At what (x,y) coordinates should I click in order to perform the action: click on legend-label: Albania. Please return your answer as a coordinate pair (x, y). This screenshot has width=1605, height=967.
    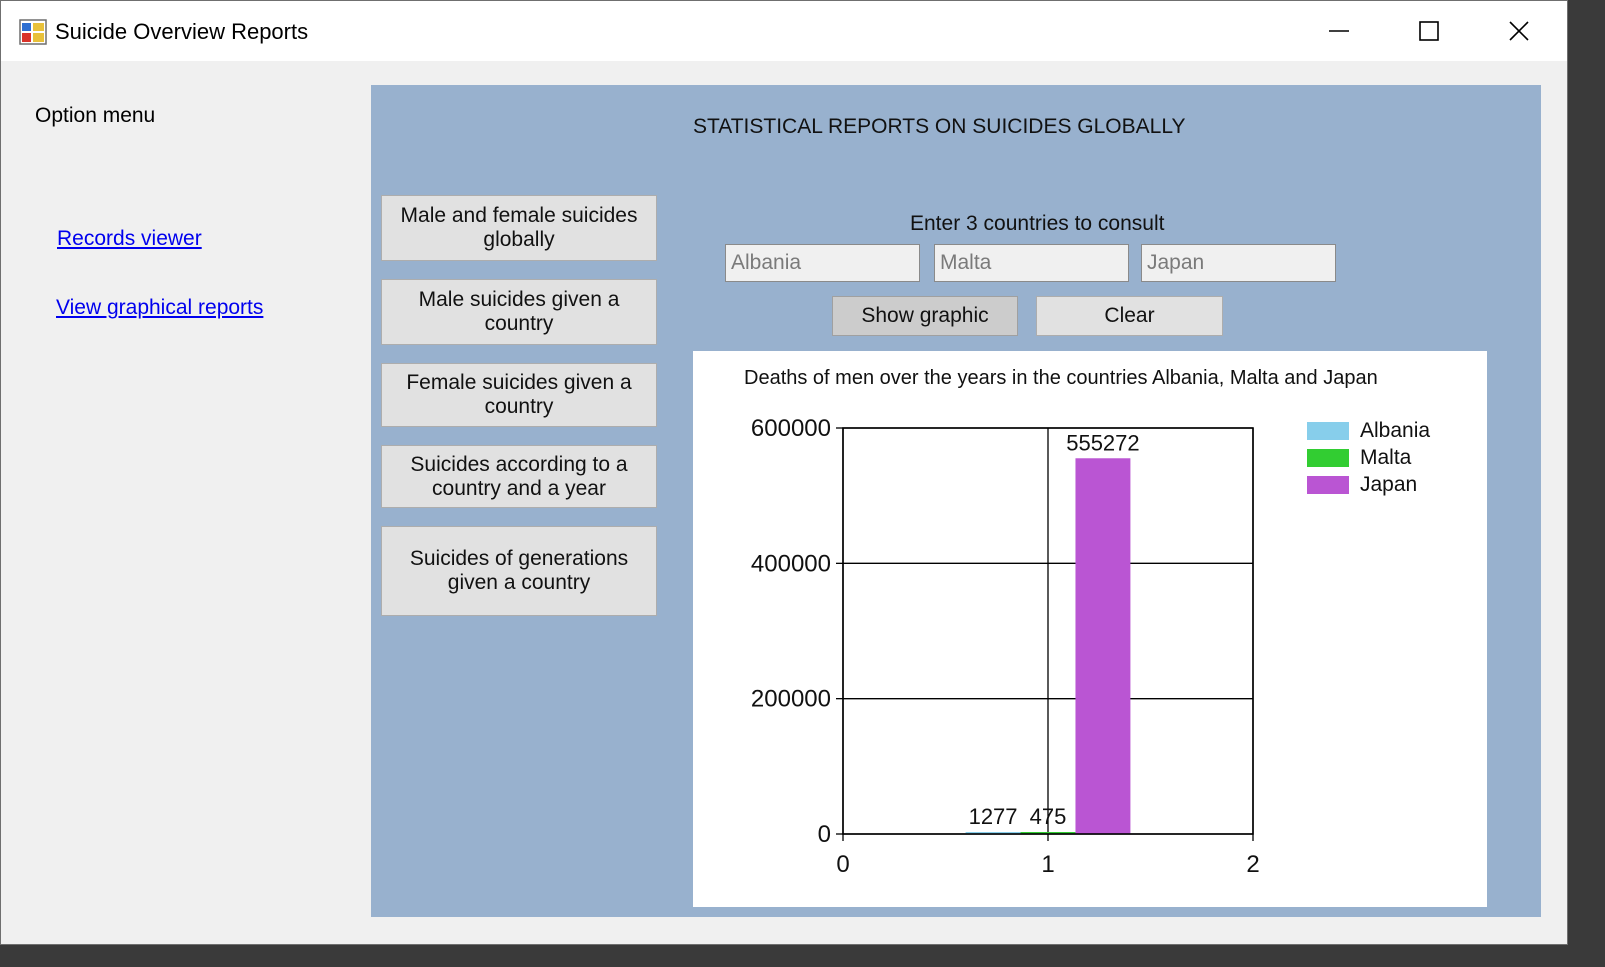
    Looking at the image, I should click on (1395, 430).